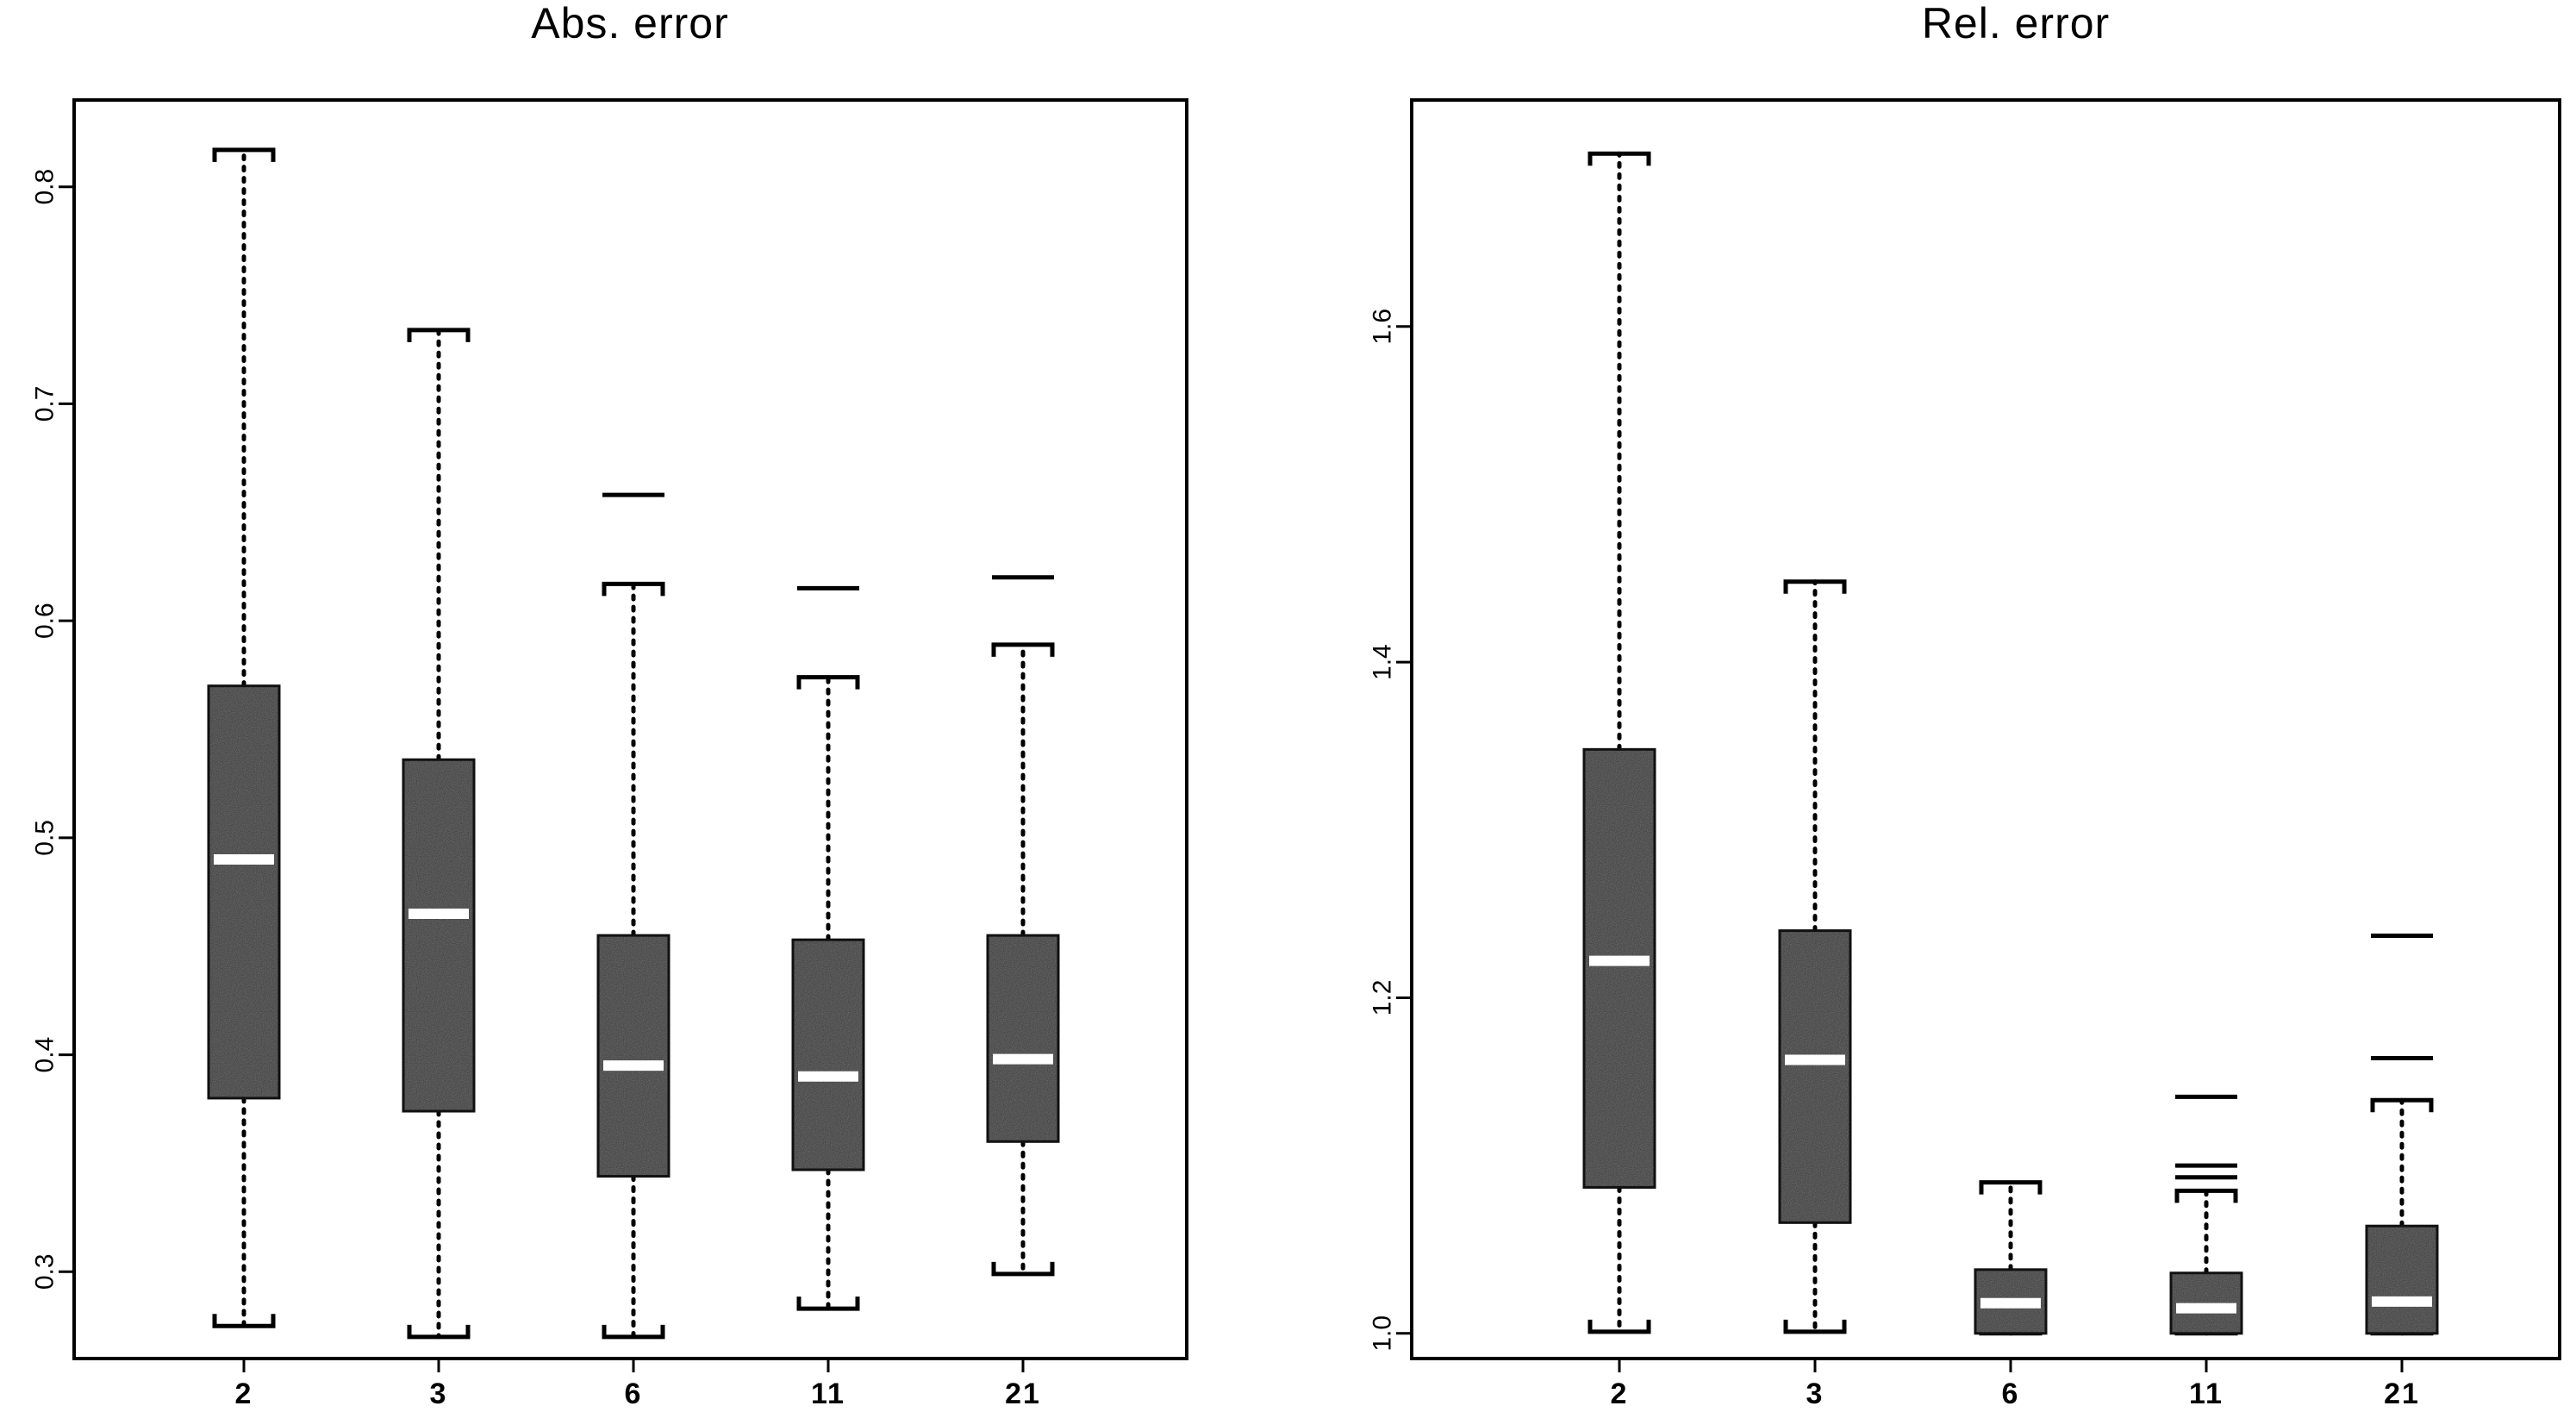  I want to click on chart-title: Abs. error, so click(630, 24).